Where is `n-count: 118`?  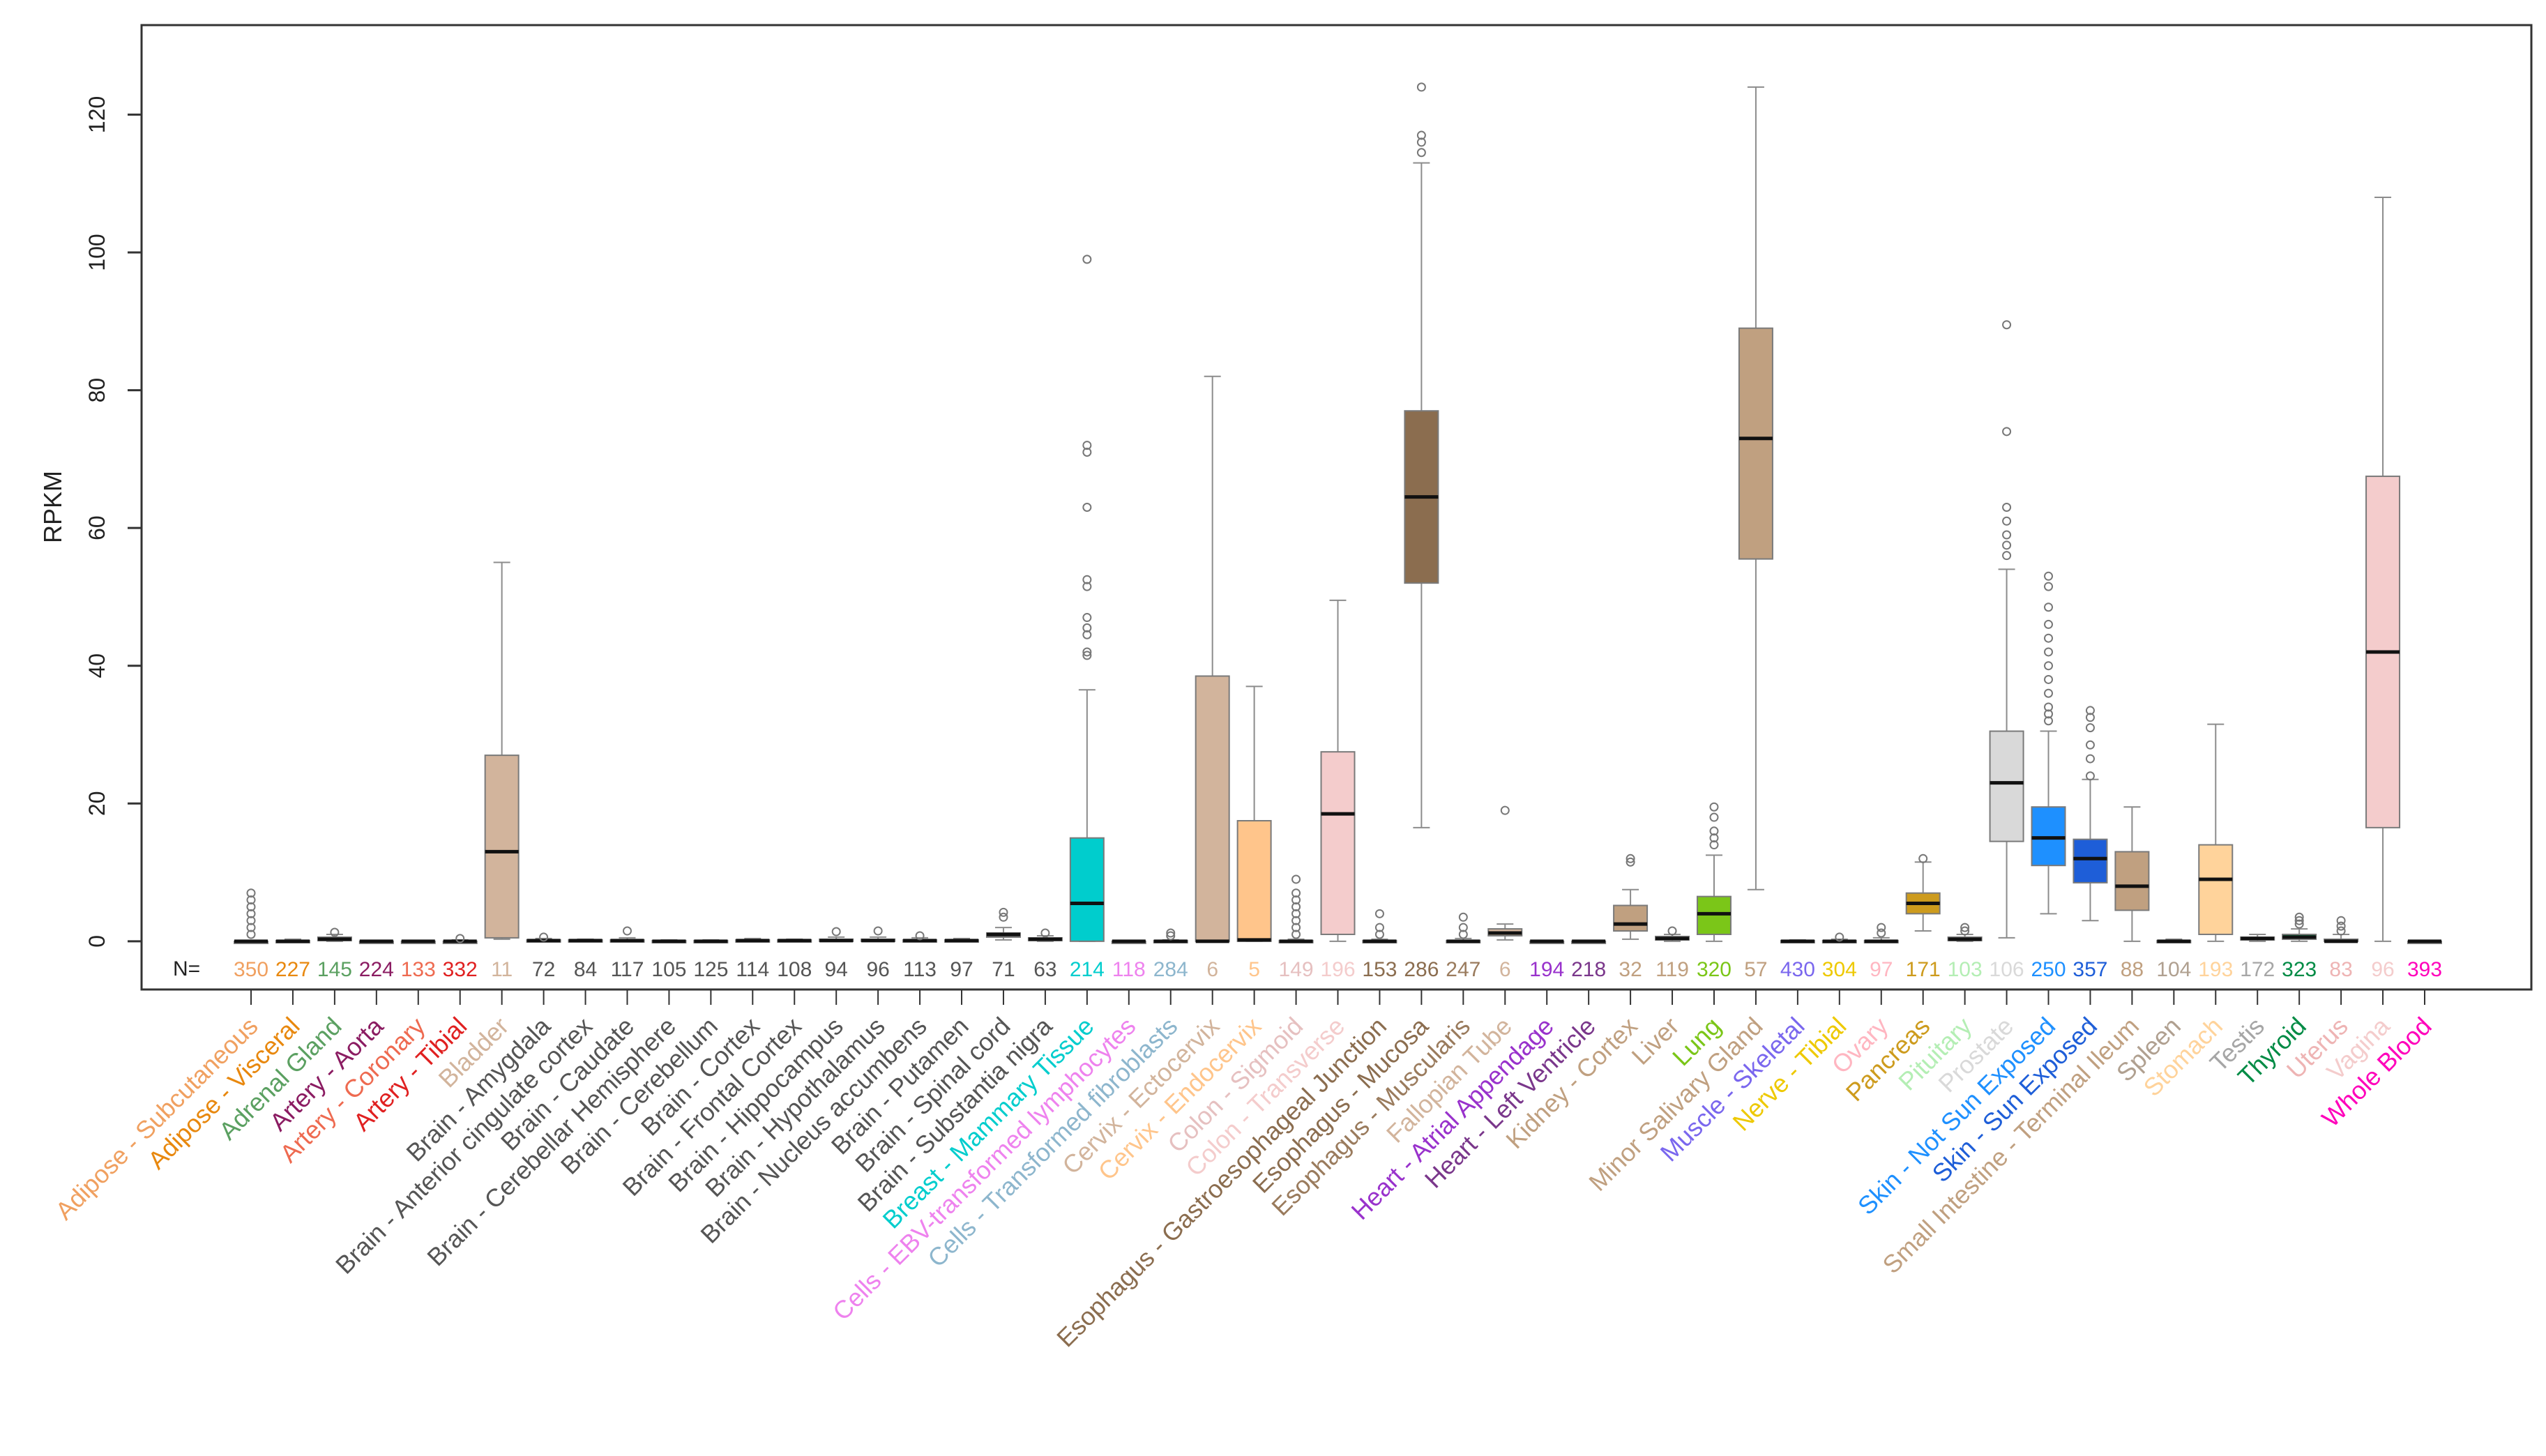 n-count: 118 is located at coordinates (1129, 969).